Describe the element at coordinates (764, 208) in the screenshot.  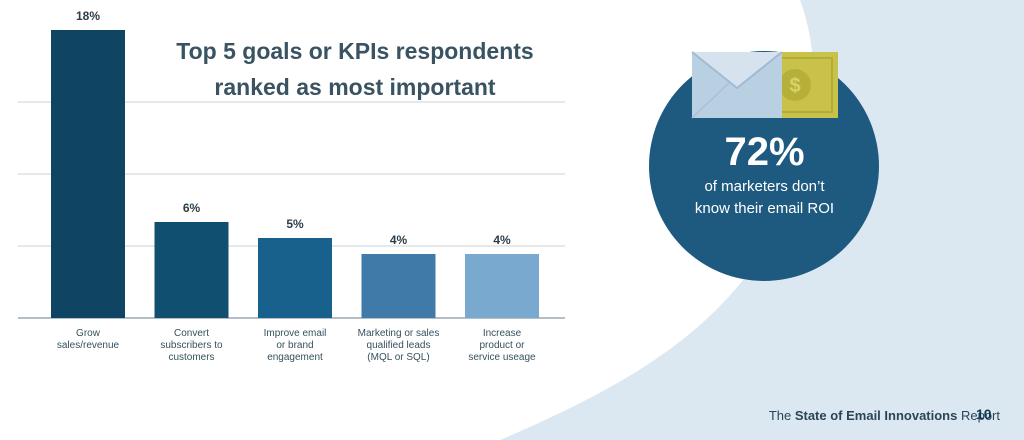
I see `stat-caption-line-2: know their email ROI` at that location.